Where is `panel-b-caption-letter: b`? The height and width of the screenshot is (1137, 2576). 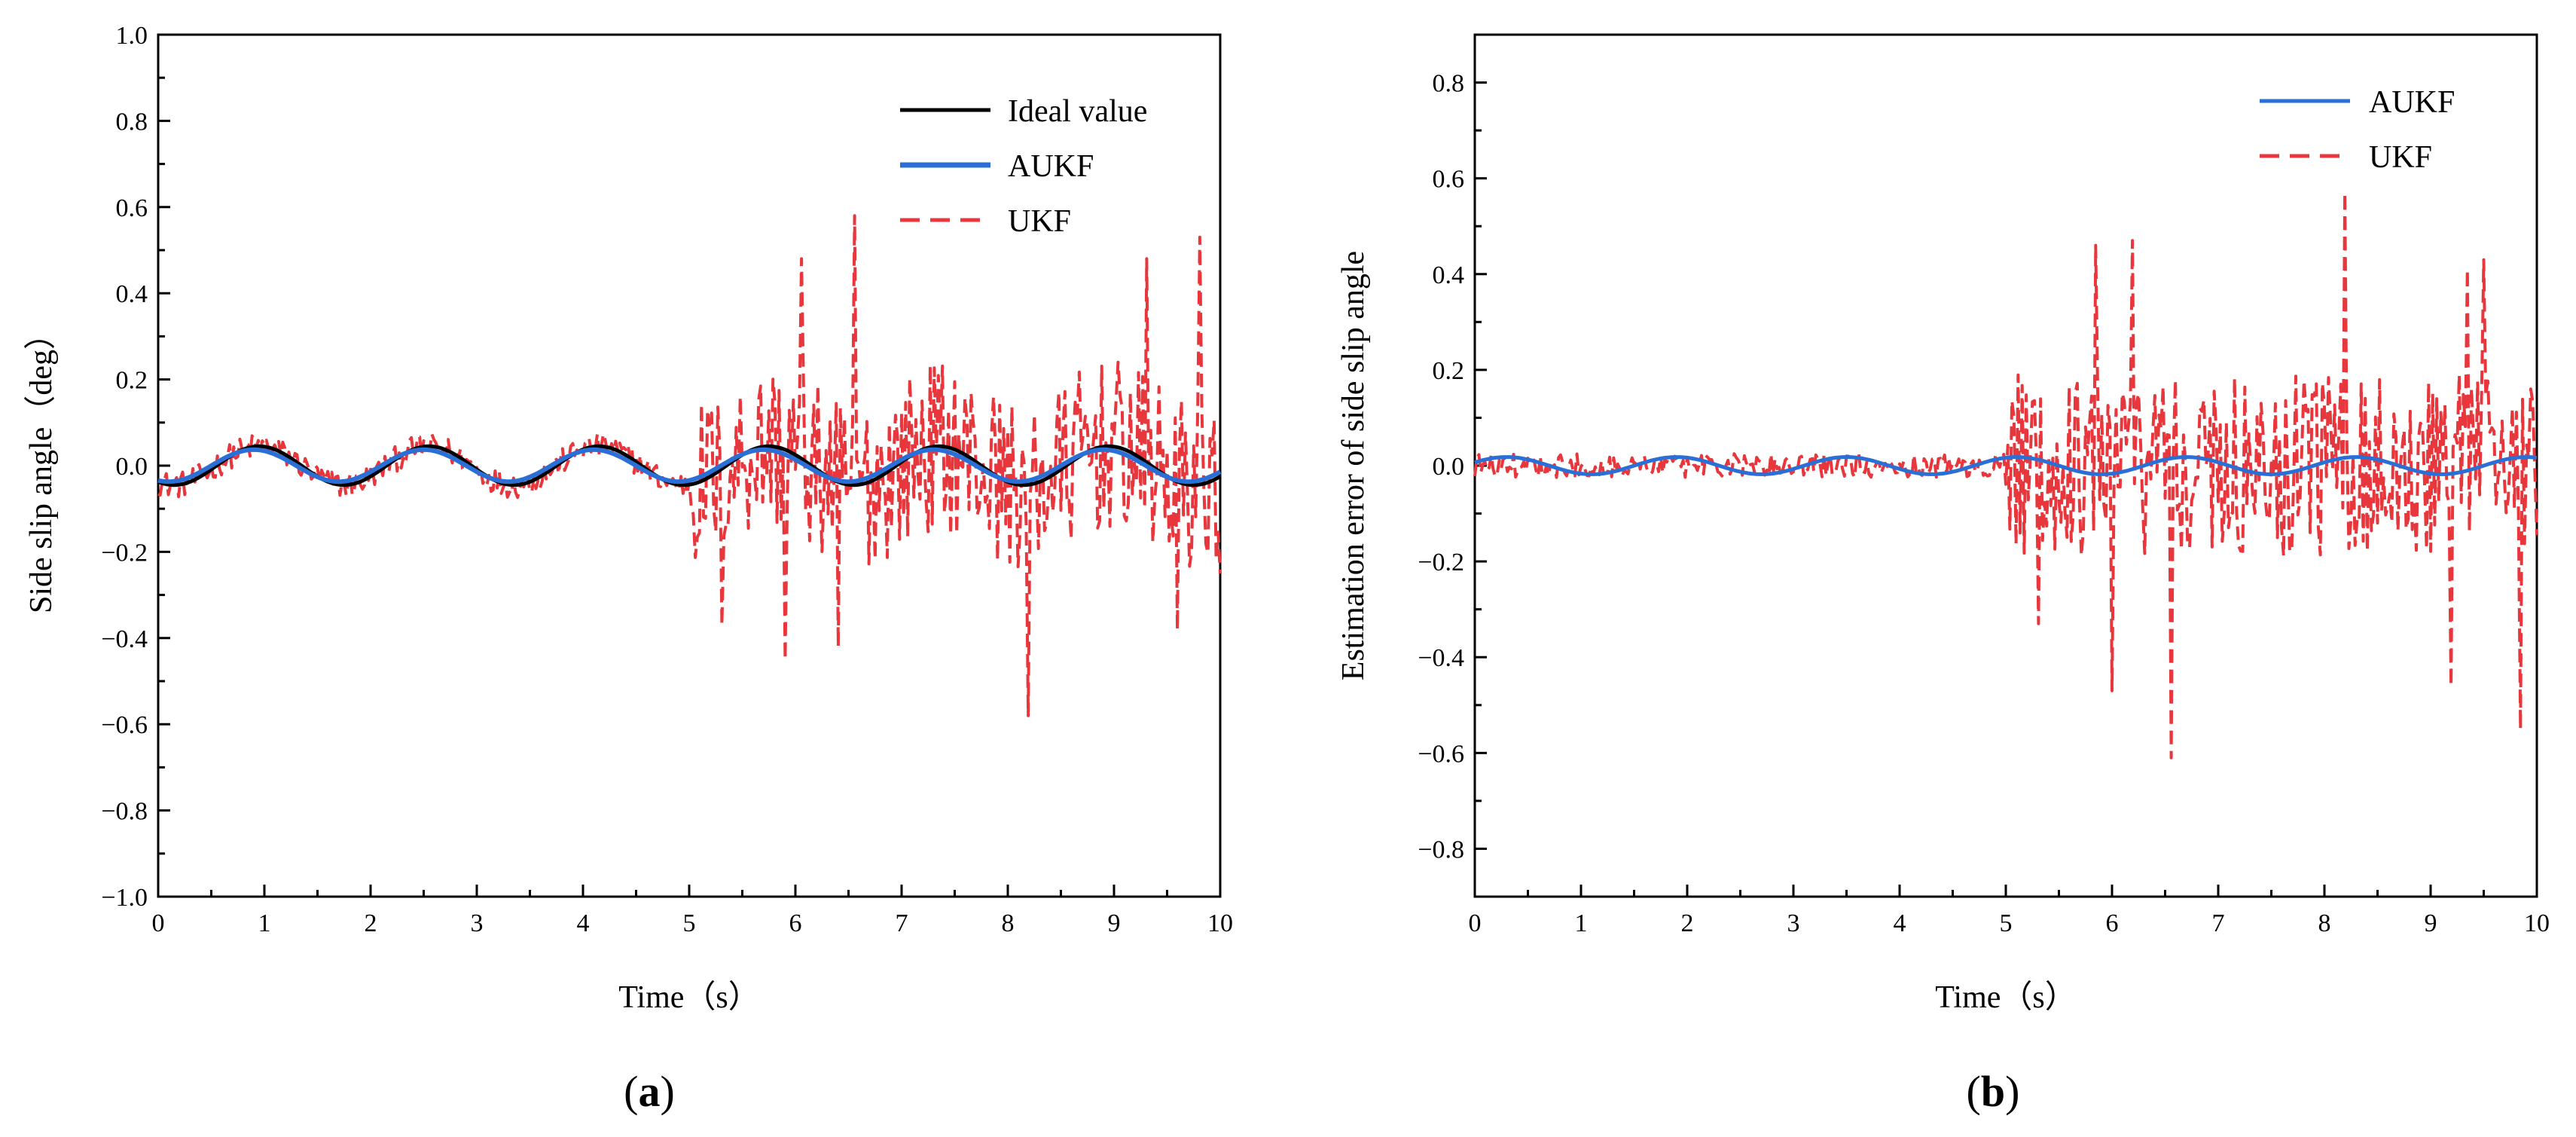
panel-b-caption-letter: b is located at coordinates (1993, 1091).